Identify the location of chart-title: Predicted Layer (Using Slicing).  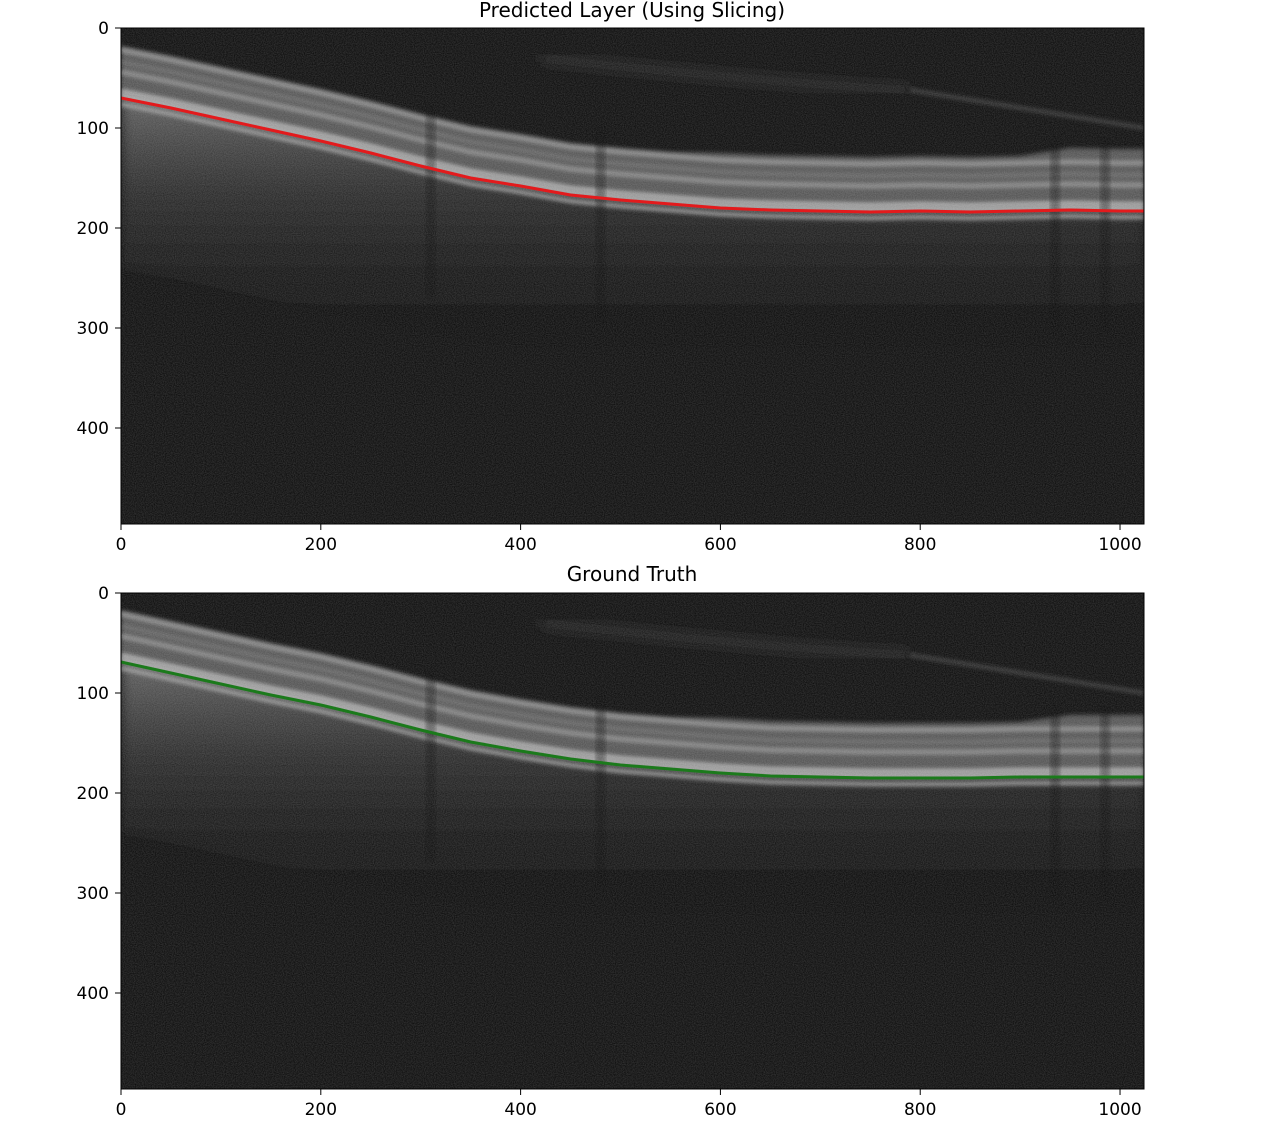
(632, 11).